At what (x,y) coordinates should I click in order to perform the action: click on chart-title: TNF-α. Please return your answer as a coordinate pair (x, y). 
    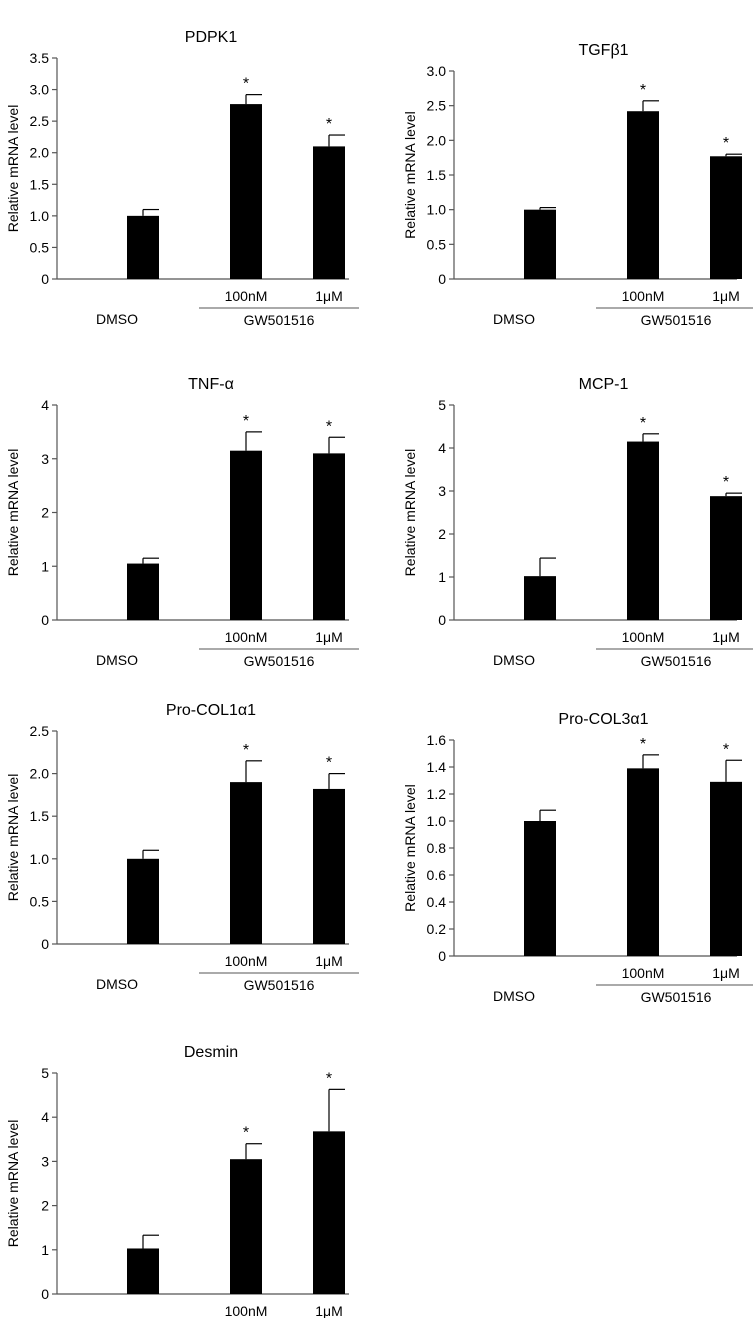
    Looking at the image, I should click on (211, 384).